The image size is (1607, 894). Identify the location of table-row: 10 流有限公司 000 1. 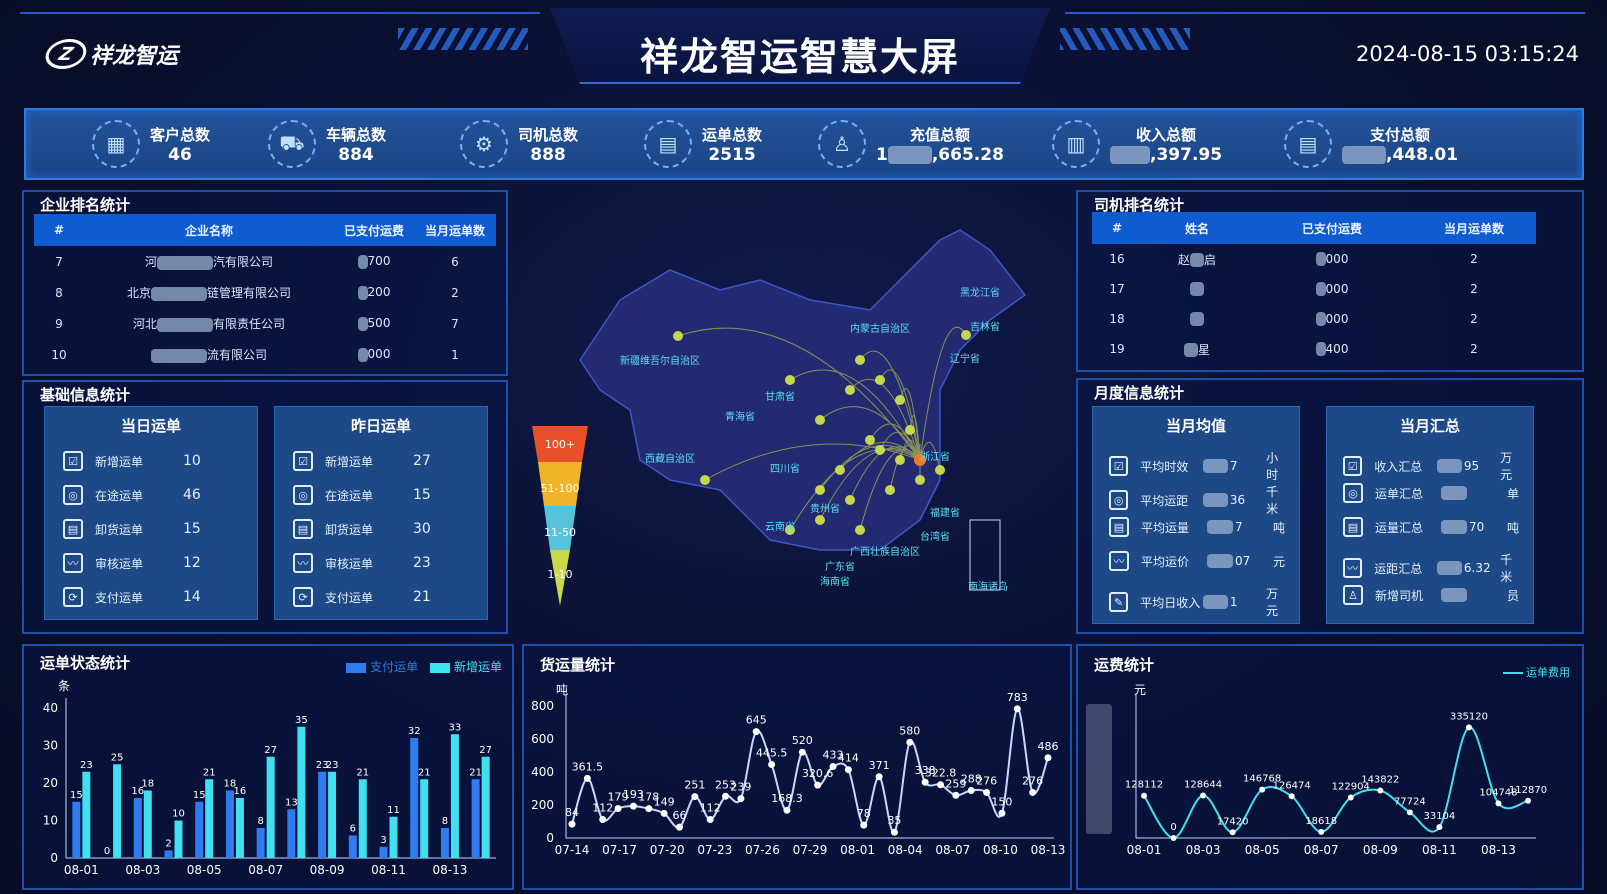
(265, 354).